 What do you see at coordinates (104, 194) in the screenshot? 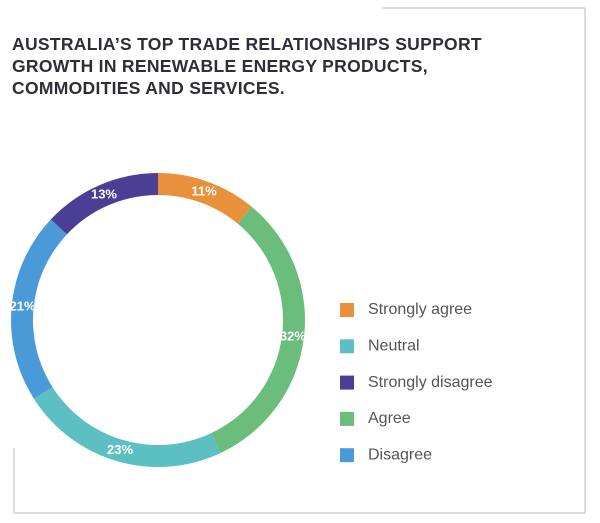
I see `data-label: 13%` at bounding box center [104, 194].